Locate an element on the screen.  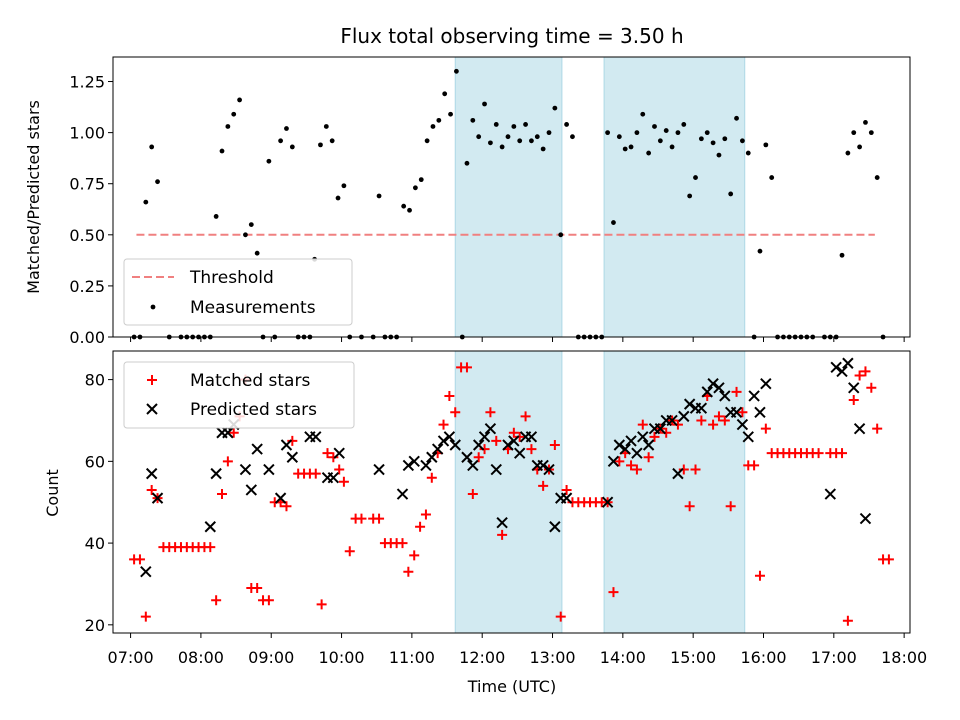
legend-box is located at coordinates (239, 395).